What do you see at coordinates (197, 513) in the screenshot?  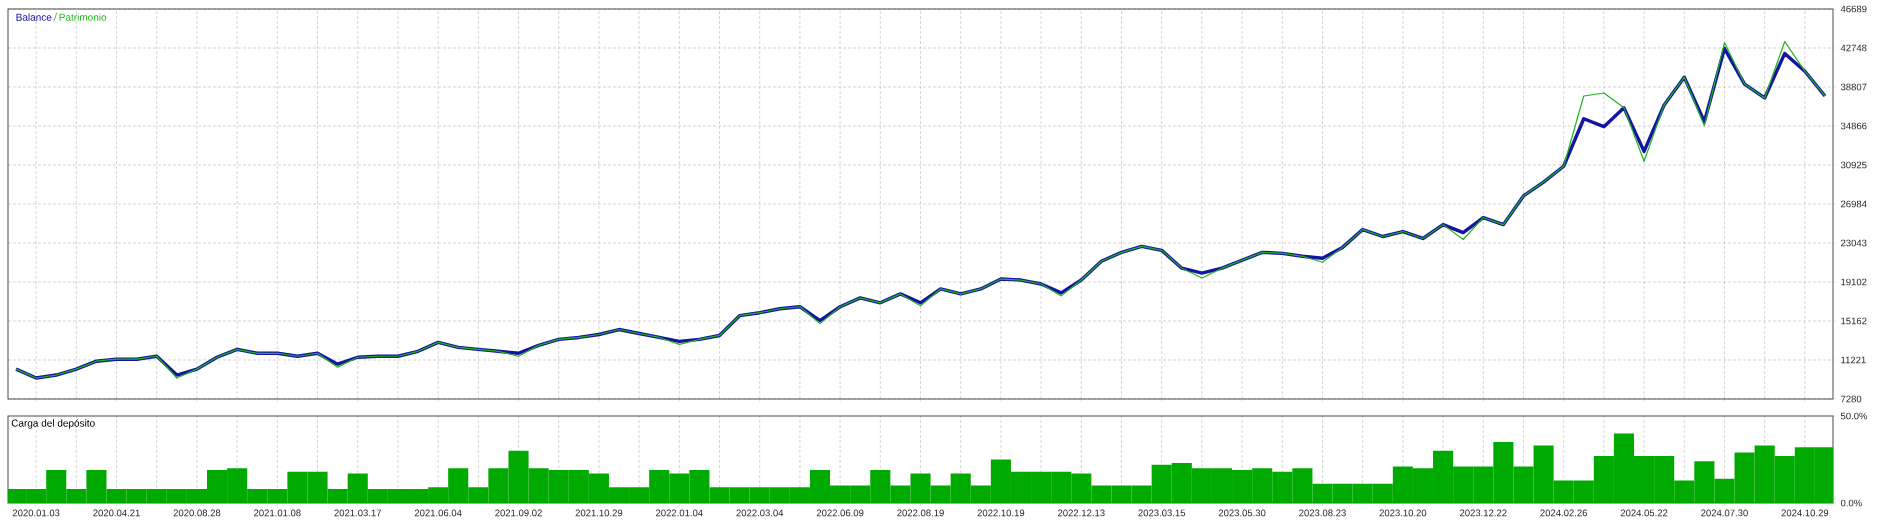 I see `x-tick-label: 2020.08.28` at bounding box center [197, 513].